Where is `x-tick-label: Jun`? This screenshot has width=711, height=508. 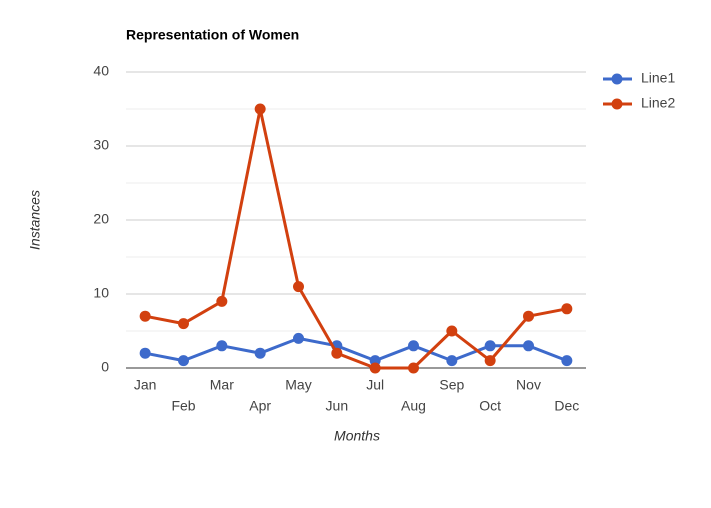 x-tick-label: Jun is located at coordinates (337, 406).